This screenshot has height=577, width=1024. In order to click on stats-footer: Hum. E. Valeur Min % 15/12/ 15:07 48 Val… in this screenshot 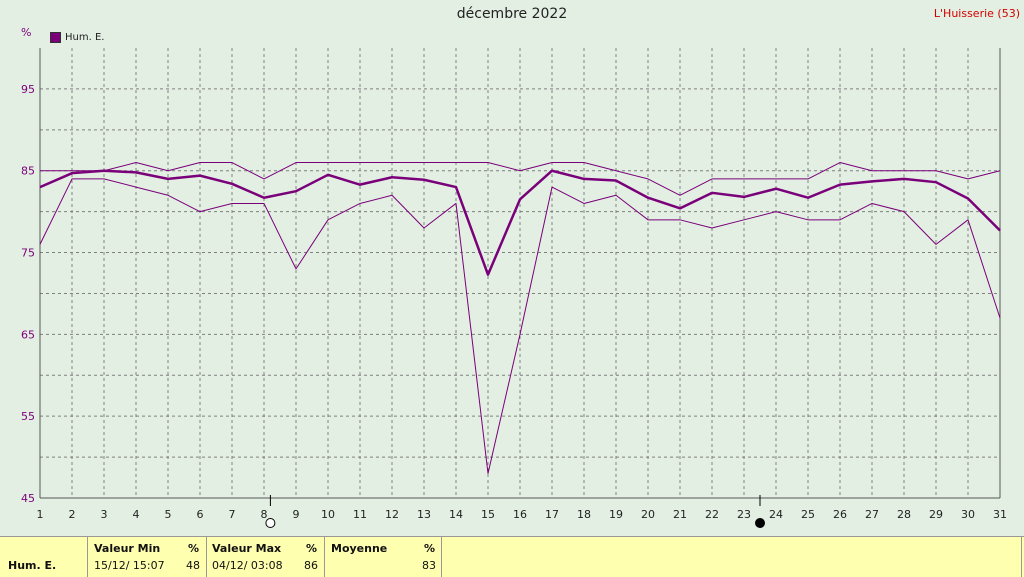, I will do `click(512, 556)`.